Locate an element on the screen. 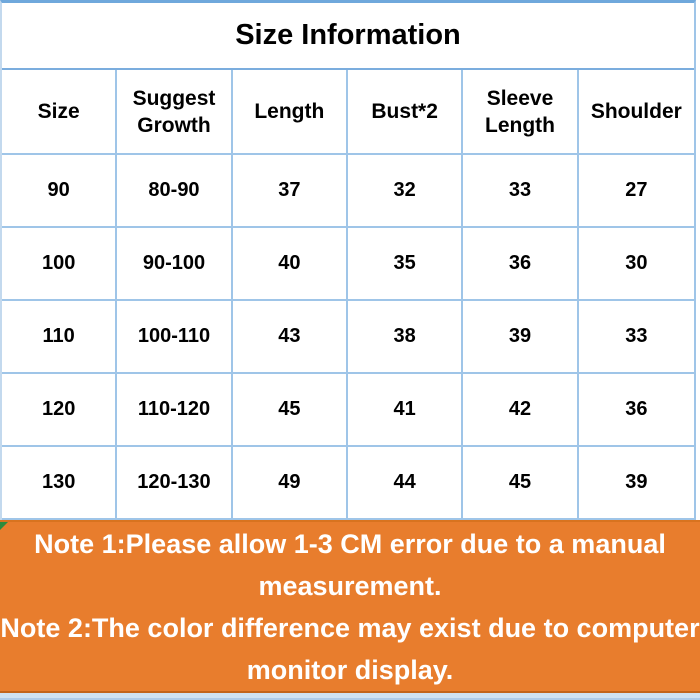  column-header-suggest-growth: Suggest Growth is located at coordinates (175, 112).